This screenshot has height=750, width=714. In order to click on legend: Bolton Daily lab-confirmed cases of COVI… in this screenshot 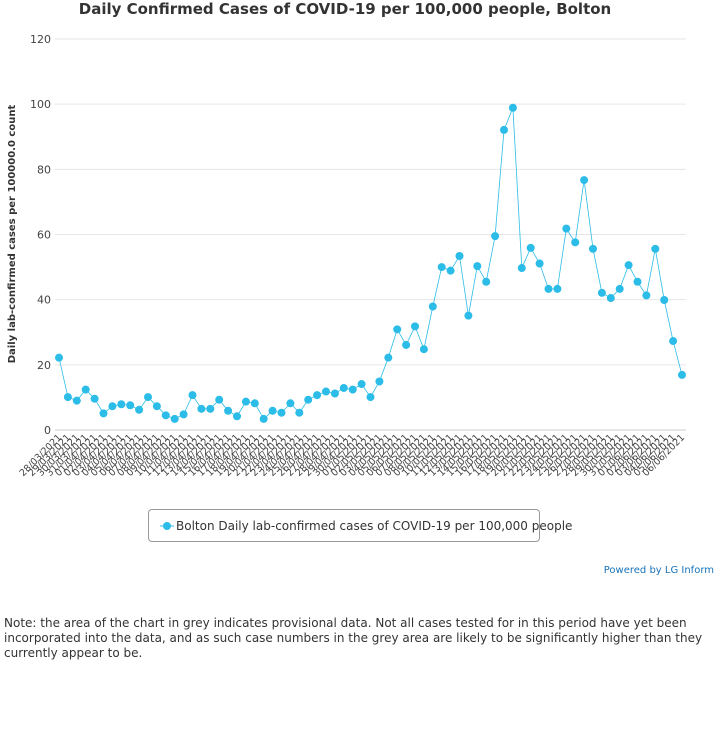, I will do `click(360, 525)`.